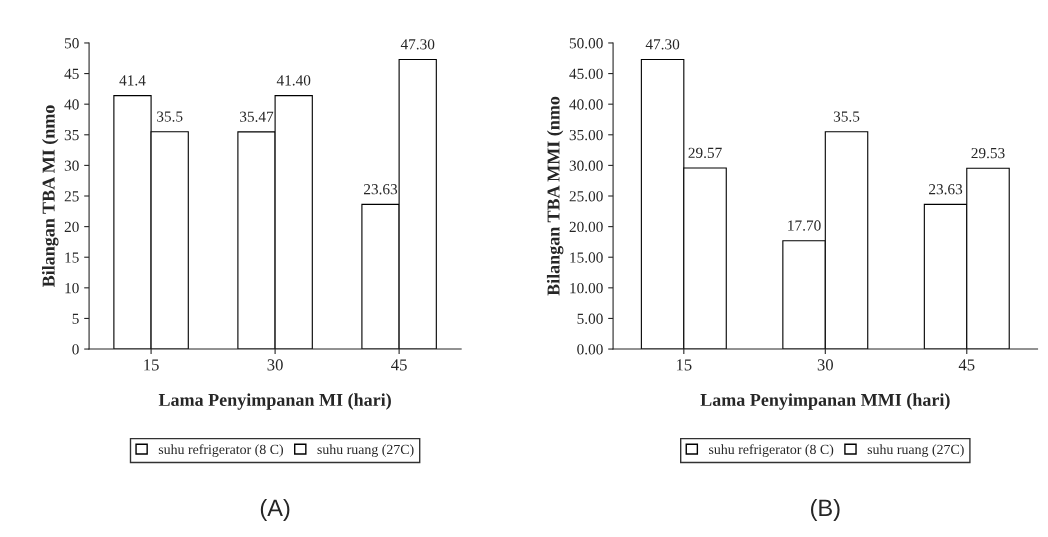 Image resolution: width=1048 pixels, height=537 pixels. What do you see at coordinates (72, 288) in the screenshot?
I see `y-tick-label: 10` at bounding box center [72, 288].